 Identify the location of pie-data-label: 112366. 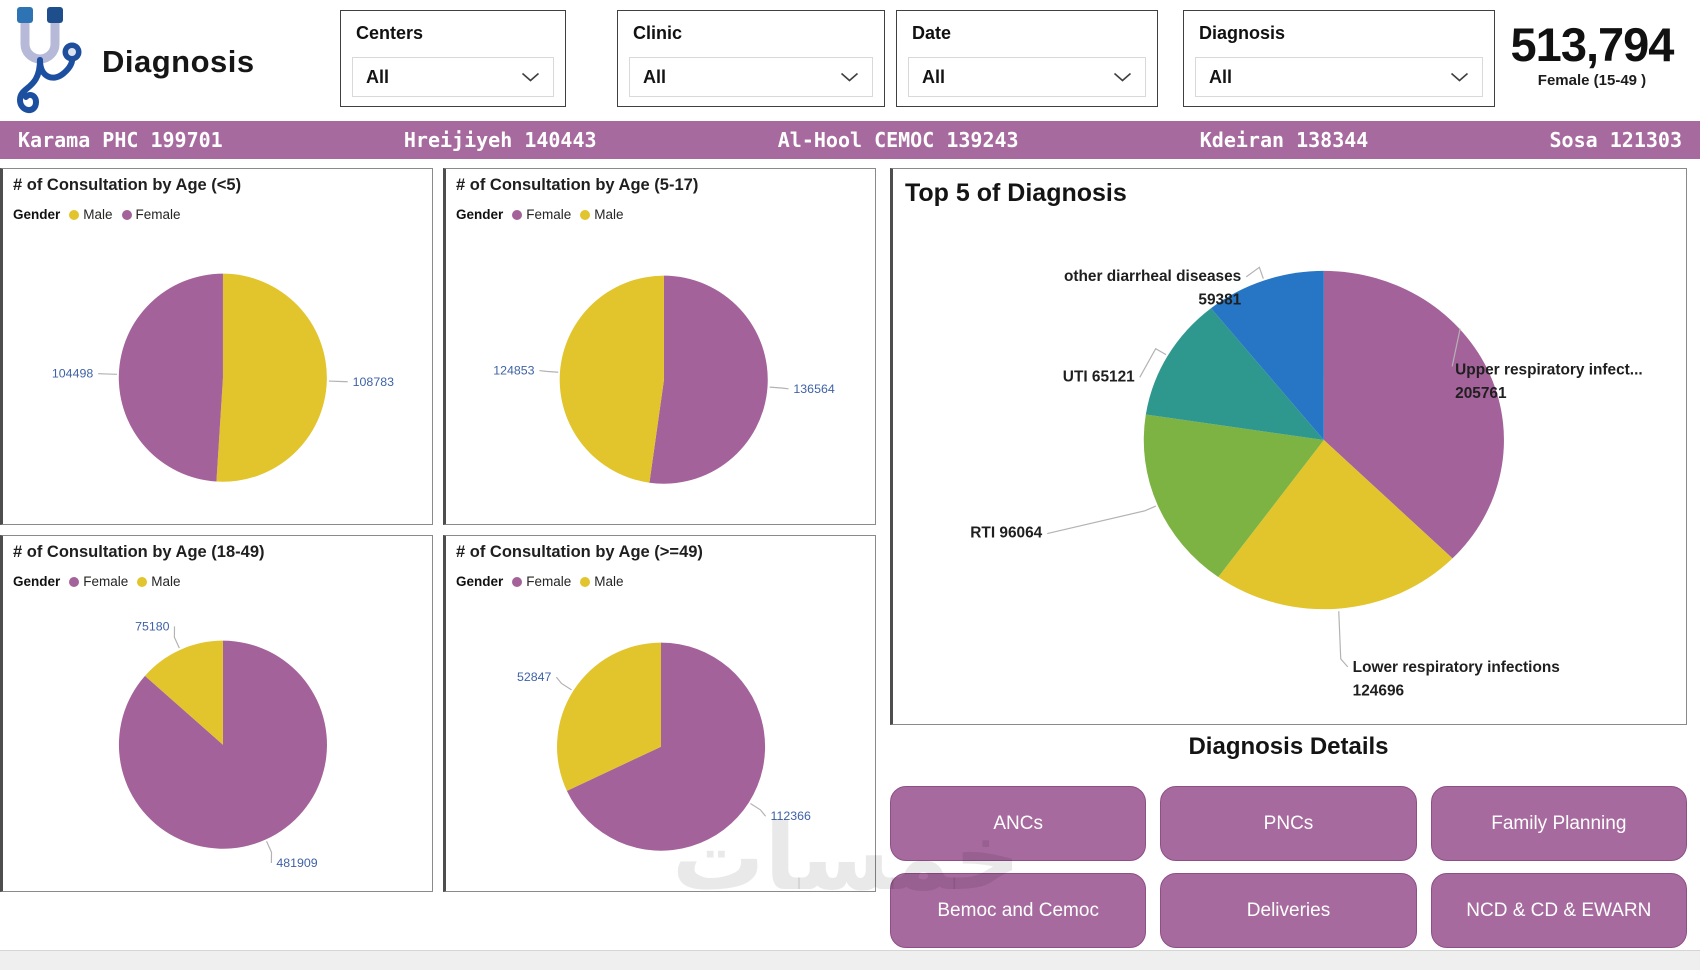
(791, 816).